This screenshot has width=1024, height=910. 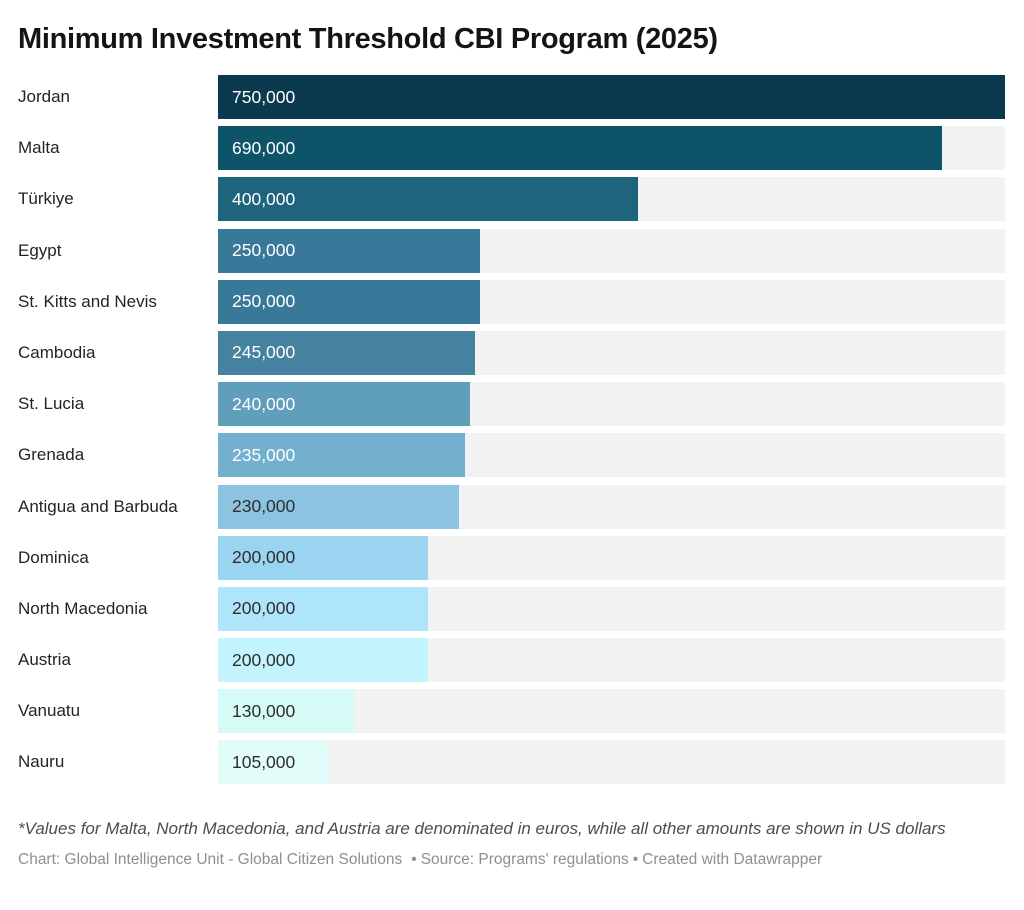 What do you see at coordinates (264, 147) in the screenshot?
I see `bar-value-label: 690,000` at bounding box center [264, 147].